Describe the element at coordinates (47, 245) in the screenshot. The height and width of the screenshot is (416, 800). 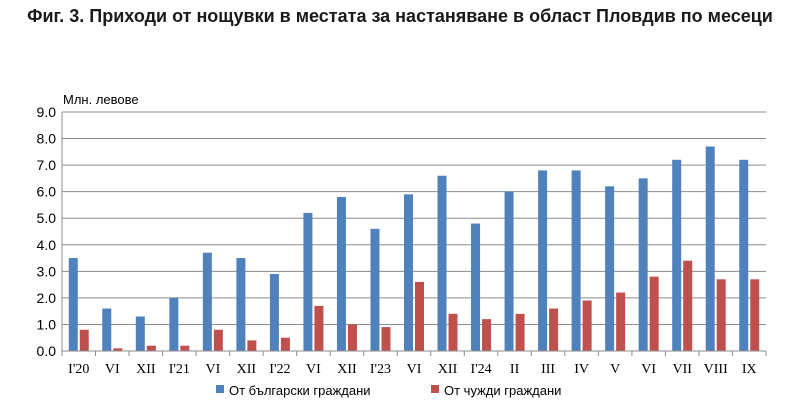
I see `y-tick-label: 4.0` at that location.